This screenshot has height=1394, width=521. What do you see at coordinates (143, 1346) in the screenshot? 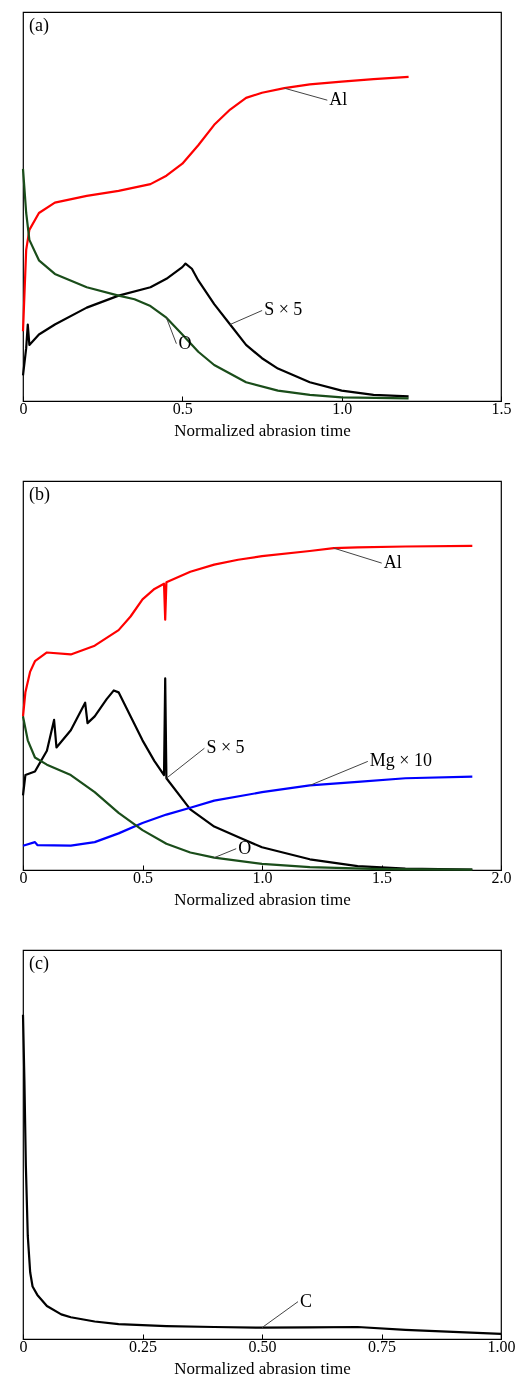
I see `x-tick-label: 0.25` at bounding box center [143, 1346].